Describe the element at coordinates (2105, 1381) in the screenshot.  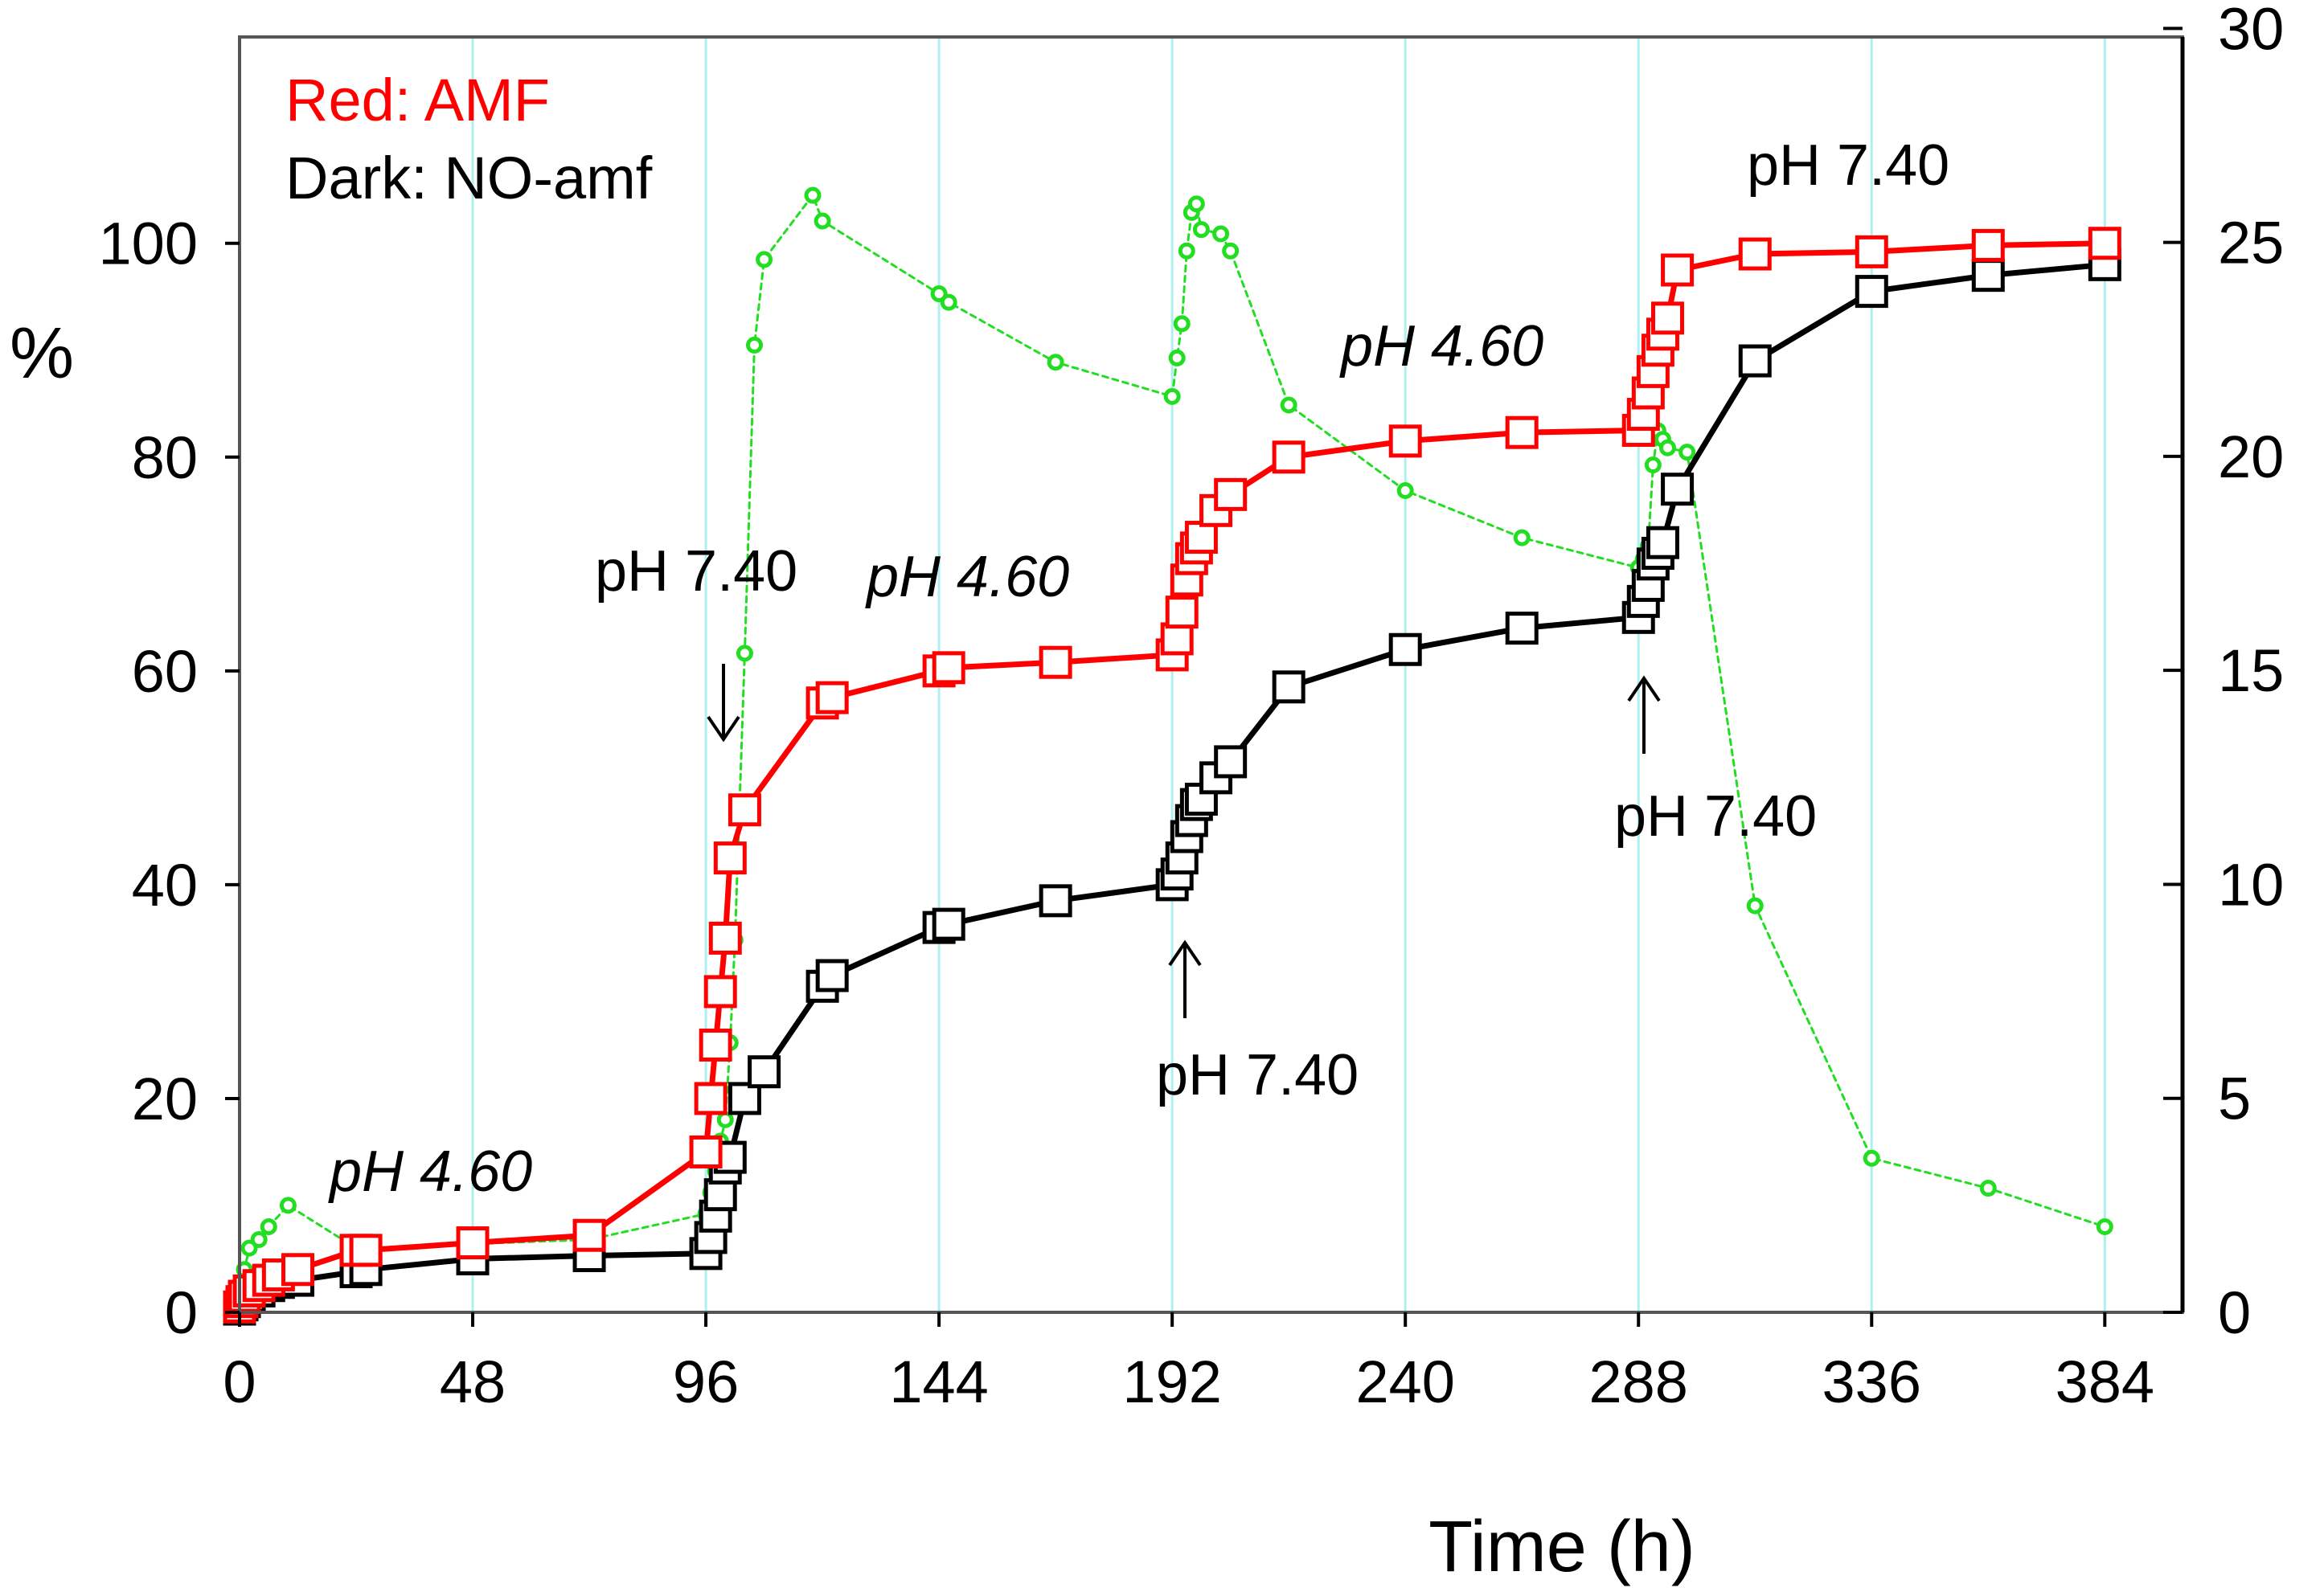
I see `x-tick-label: 384` at that location.